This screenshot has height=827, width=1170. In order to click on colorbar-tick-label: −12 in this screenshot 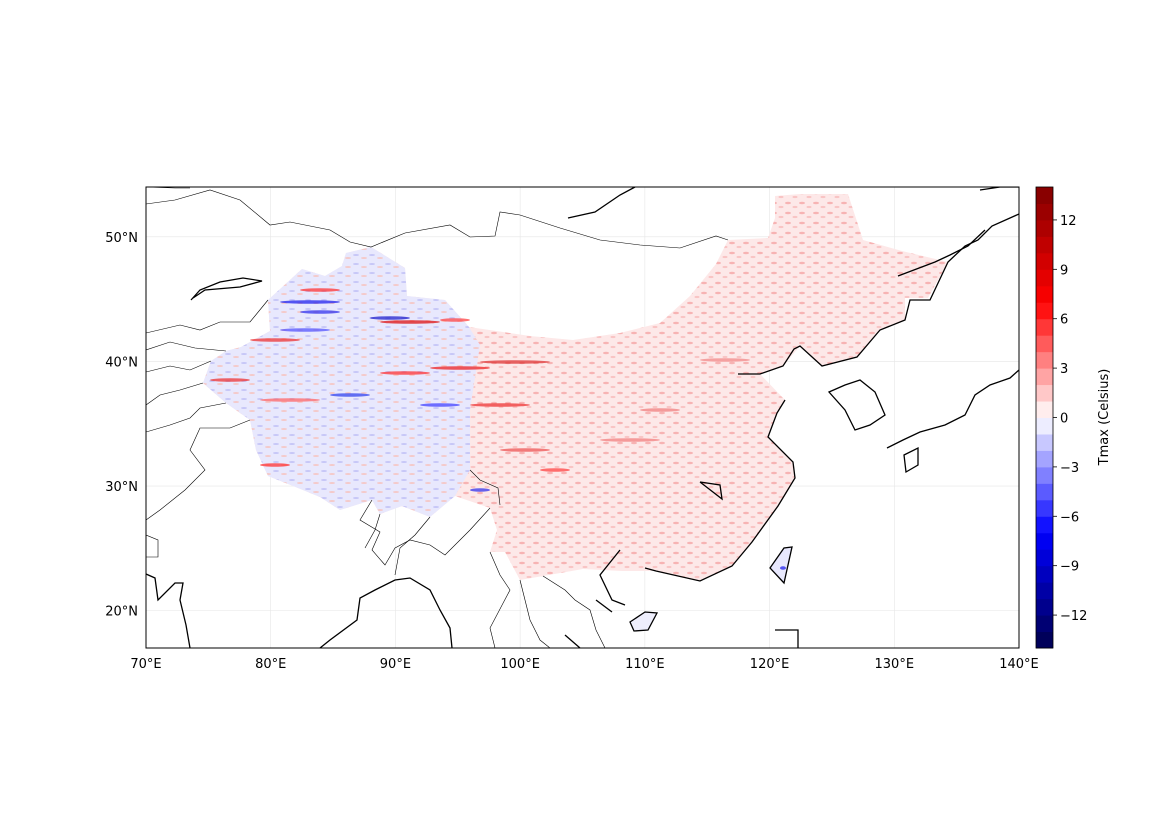, I will do `click(1073, 616)`.